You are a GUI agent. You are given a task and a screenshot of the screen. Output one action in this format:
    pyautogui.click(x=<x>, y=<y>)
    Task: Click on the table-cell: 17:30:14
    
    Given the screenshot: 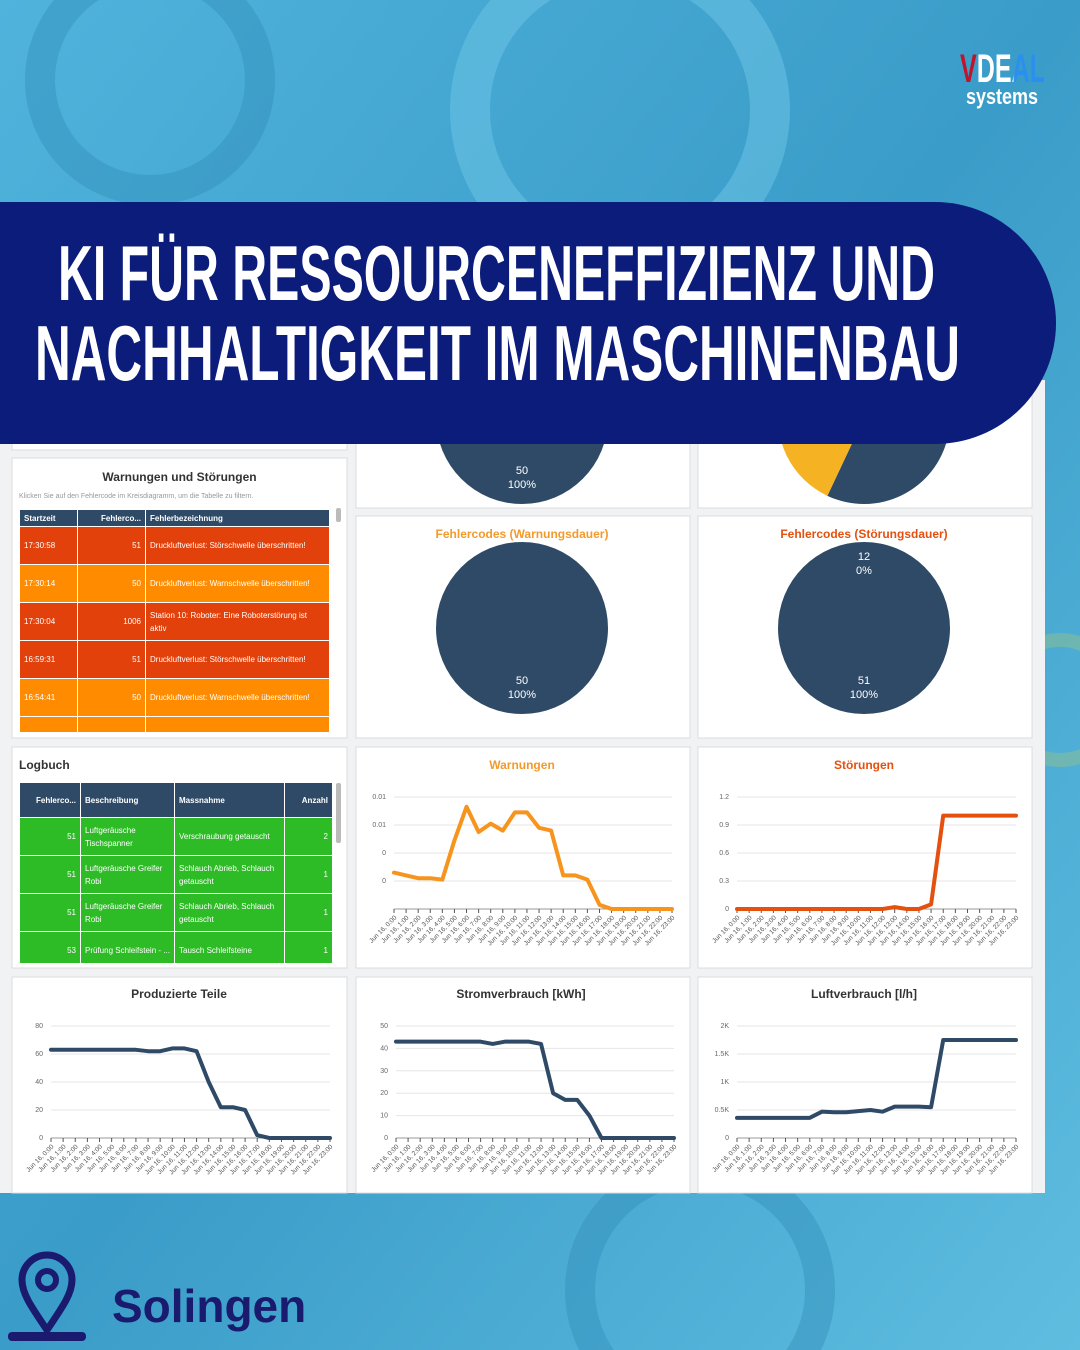 What is the action you would take?
    pyautogui.click(x=49, y=583)
    